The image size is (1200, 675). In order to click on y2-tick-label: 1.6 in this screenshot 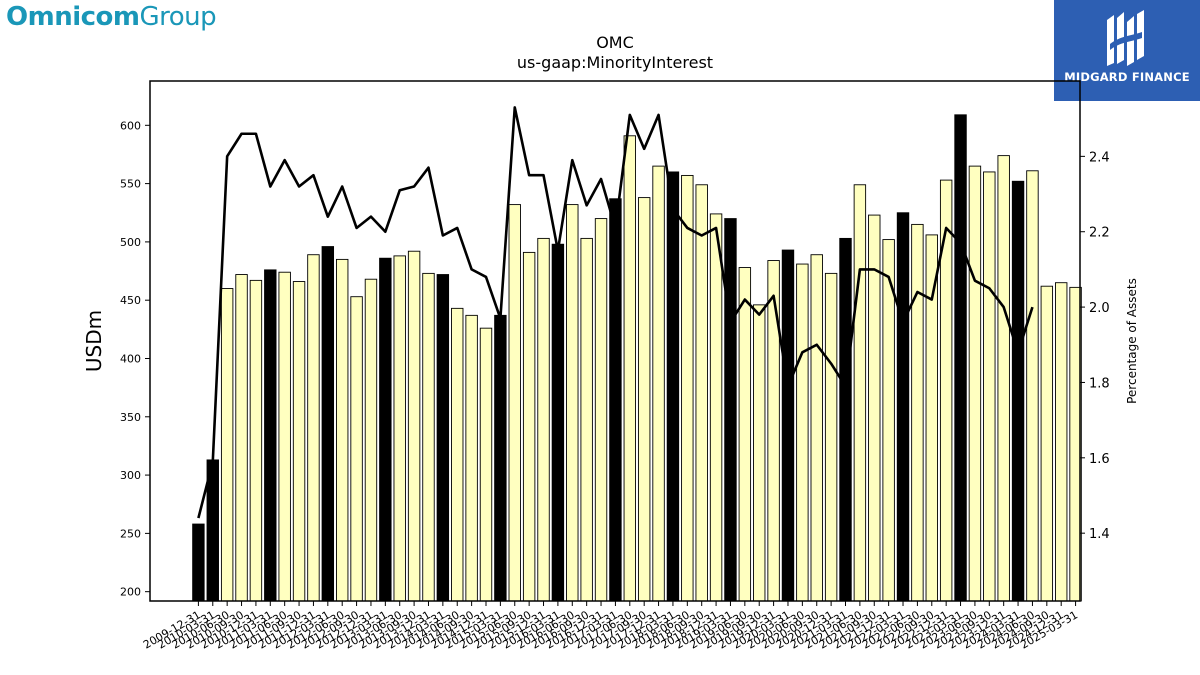, I will do `click(1099, 459)`.